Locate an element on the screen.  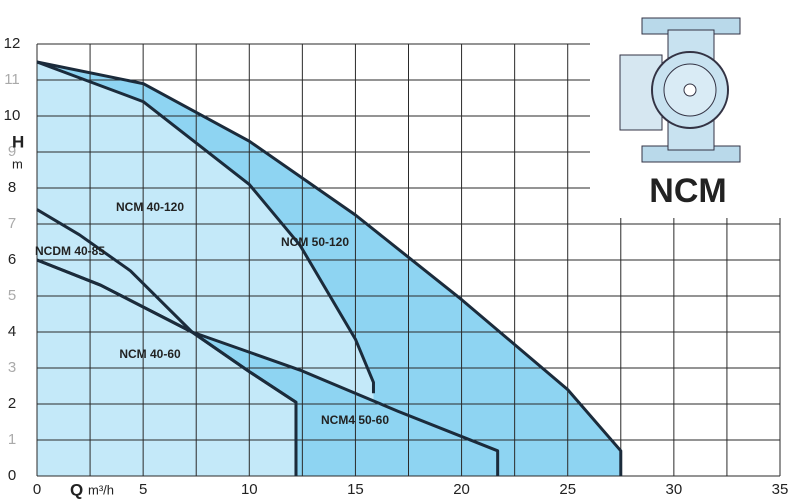
y-axis-unit: m is located at coordinates (17, 163).